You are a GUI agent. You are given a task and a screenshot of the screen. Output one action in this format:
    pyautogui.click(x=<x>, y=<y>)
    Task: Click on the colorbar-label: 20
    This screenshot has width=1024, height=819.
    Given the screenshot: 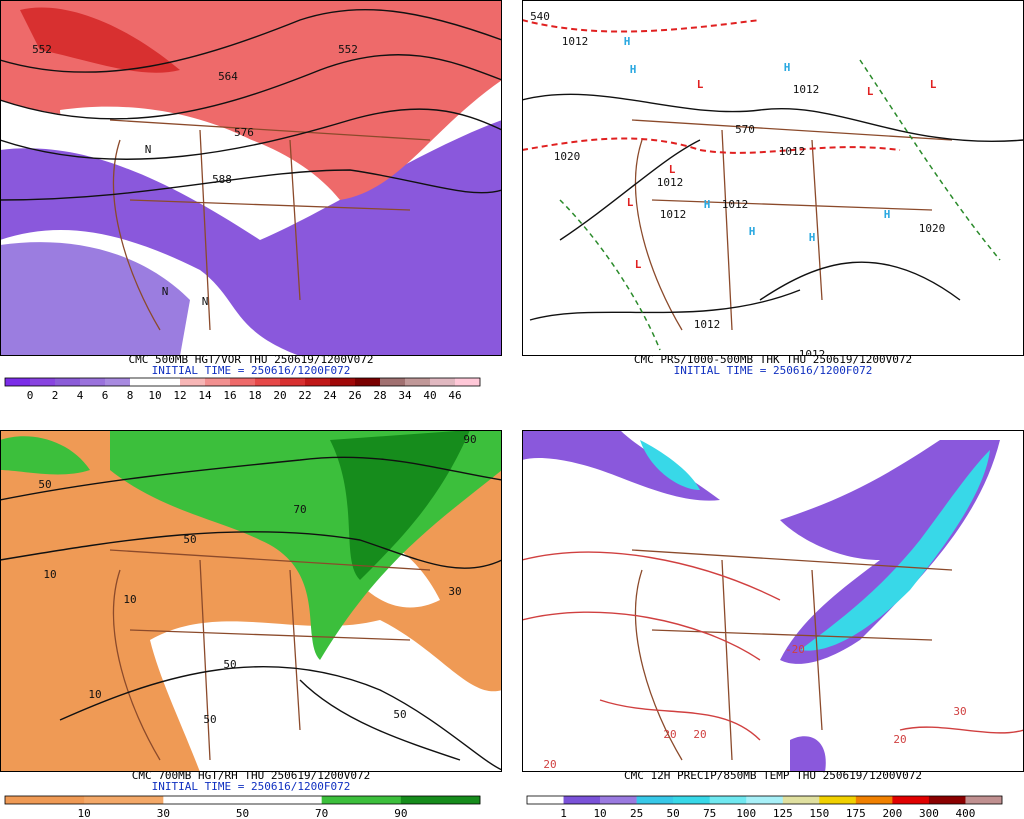 What is the action you would take?
    pyautogui.click(x=279, y=395)
    